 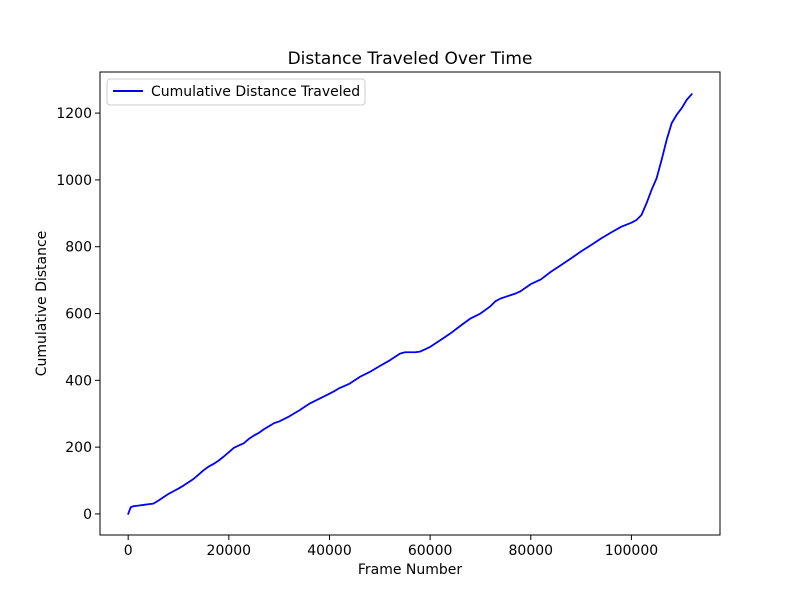 What do you see at coordinates (128, 551) in the screenshot?
I see `x-tick-label: 0` at bounding box center [128, 551].